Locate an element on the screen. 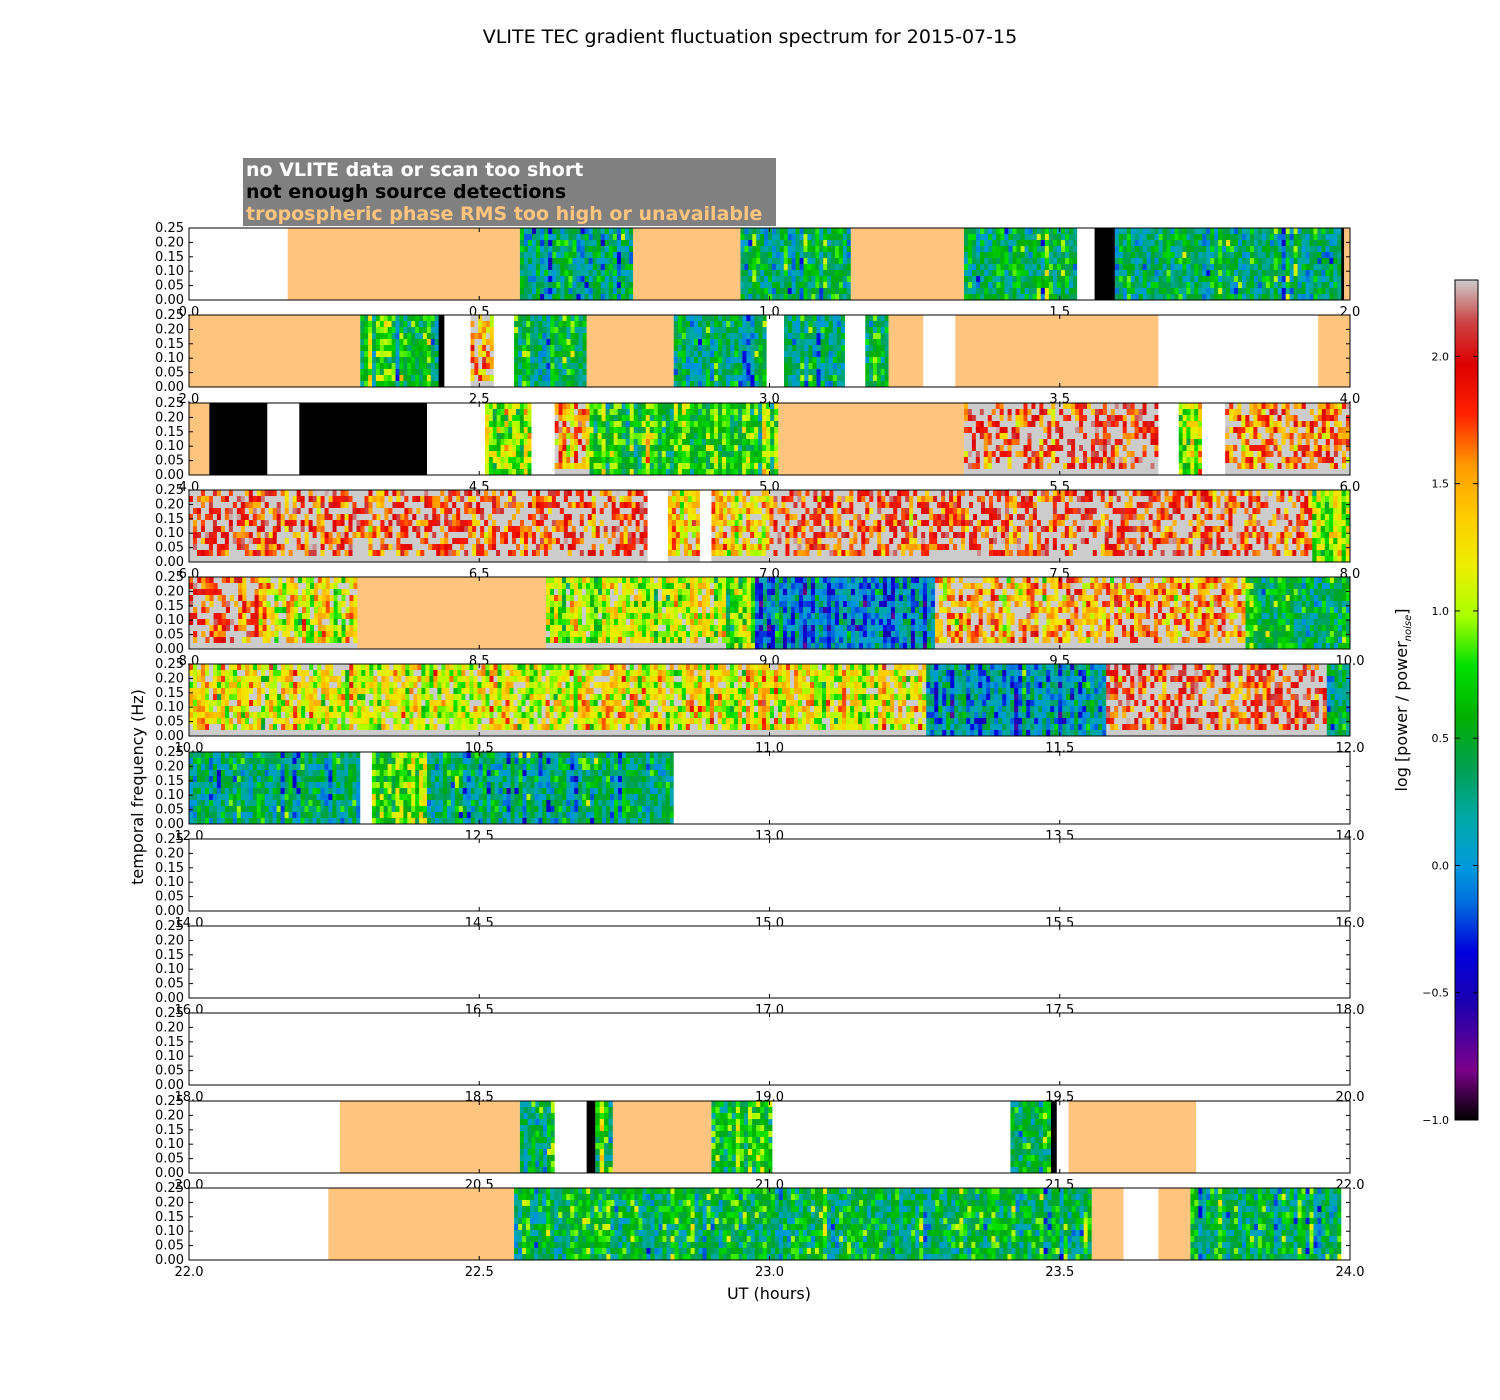 This screenshot has width=1500, height=1400. y-tick-label: 0.25 is located at coordinates (169, 403).